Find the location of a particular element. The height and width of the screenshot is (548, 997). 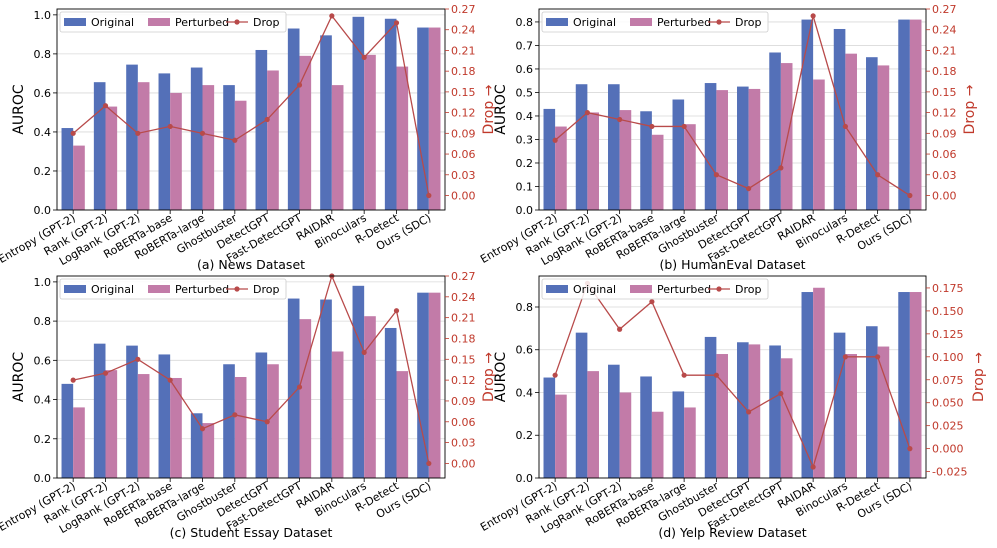

y-tick-label: 0.6 is located at coordinates (525, 69).